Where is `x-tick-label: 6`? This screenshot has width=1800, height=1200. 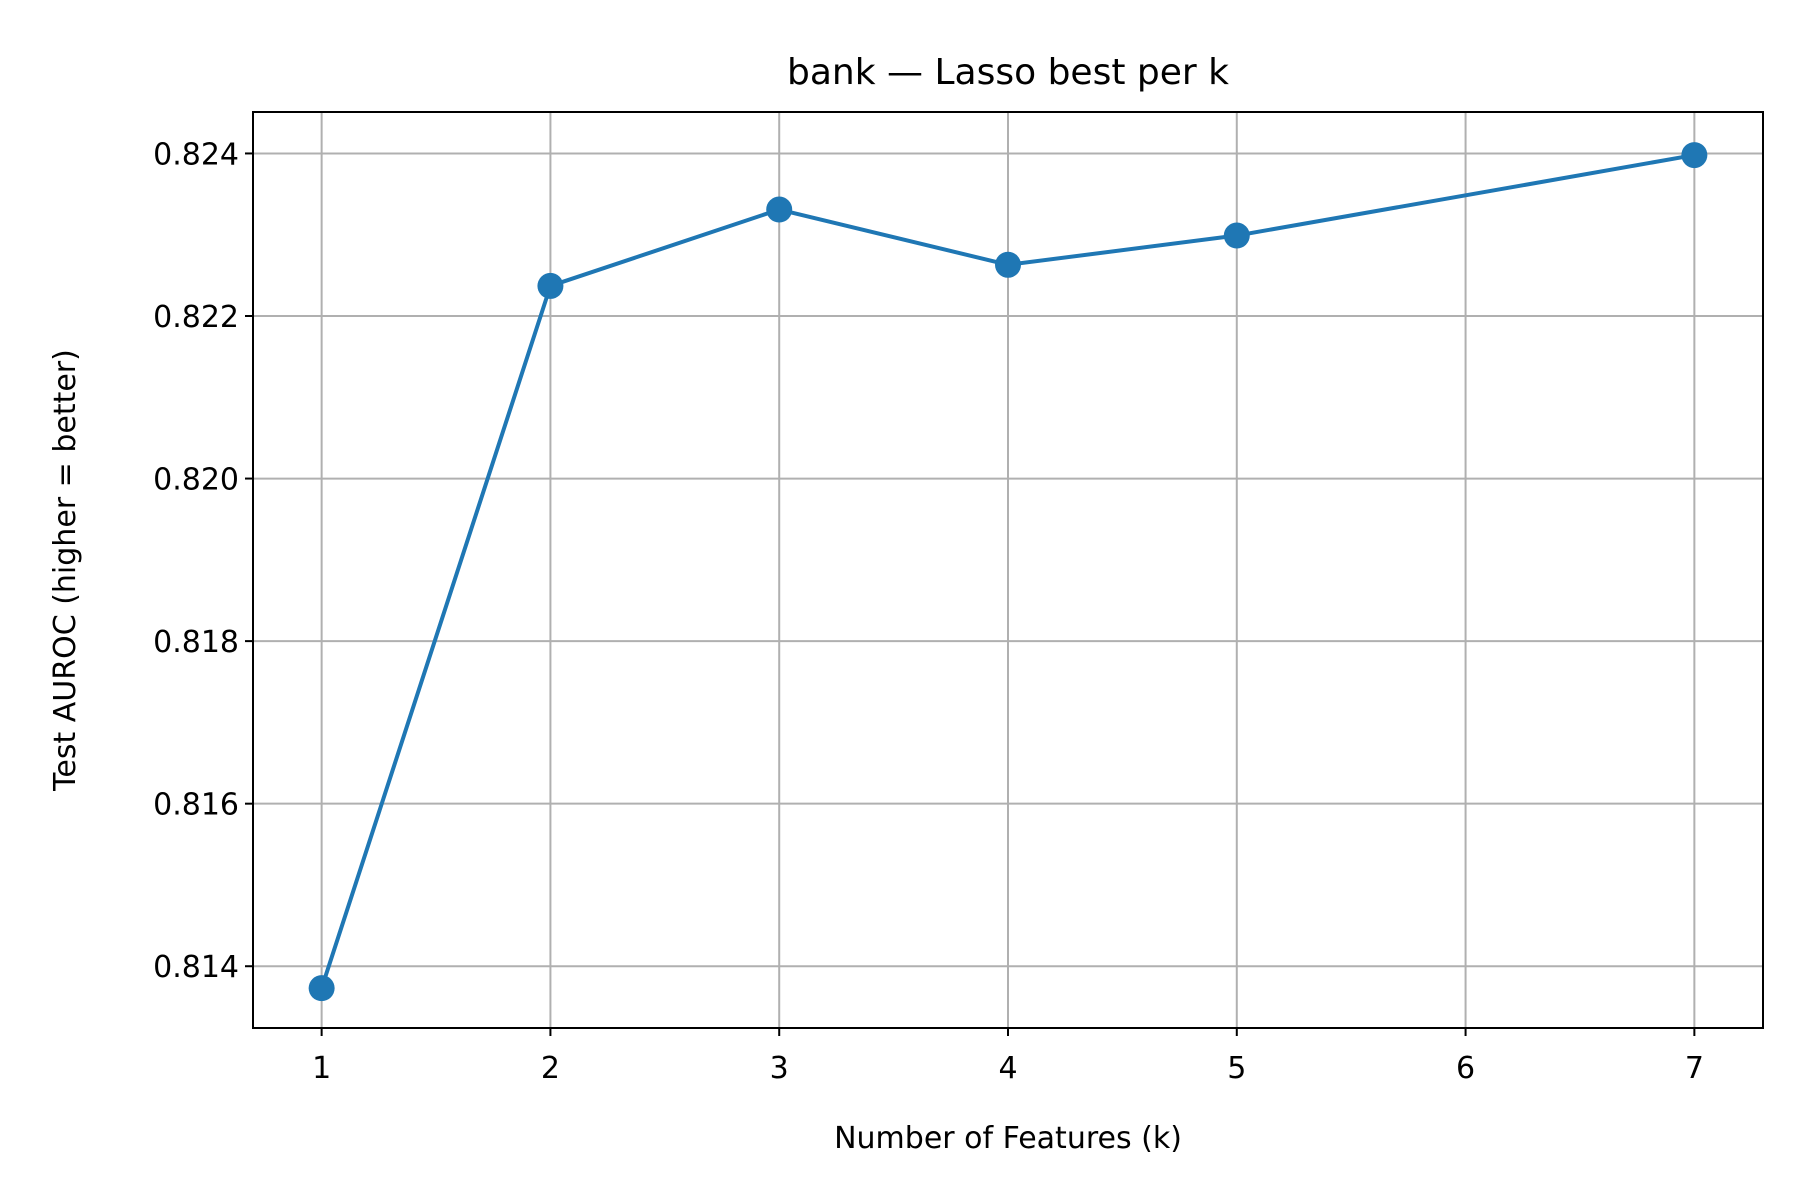 x-tick-label: 6 is located at coordinates (1465, 1068).